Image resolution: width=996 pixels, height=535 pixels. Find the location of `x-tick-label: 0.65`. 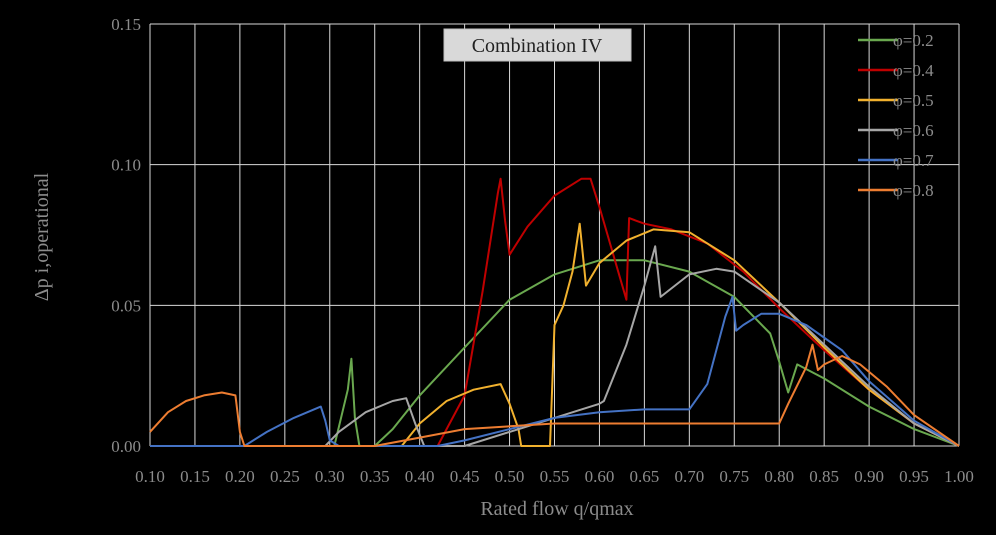

x-tick-label: 0.65 is located at coordinates (645, 476).